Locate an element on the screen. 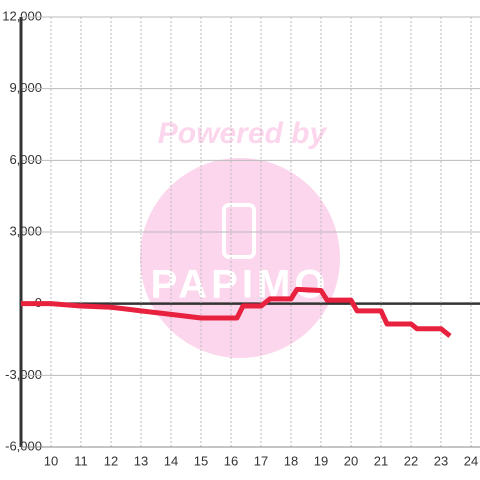 The height and width of the screenshot is (480, 480). y-tick-label: 12,000 is located at coordinates (22, 15).